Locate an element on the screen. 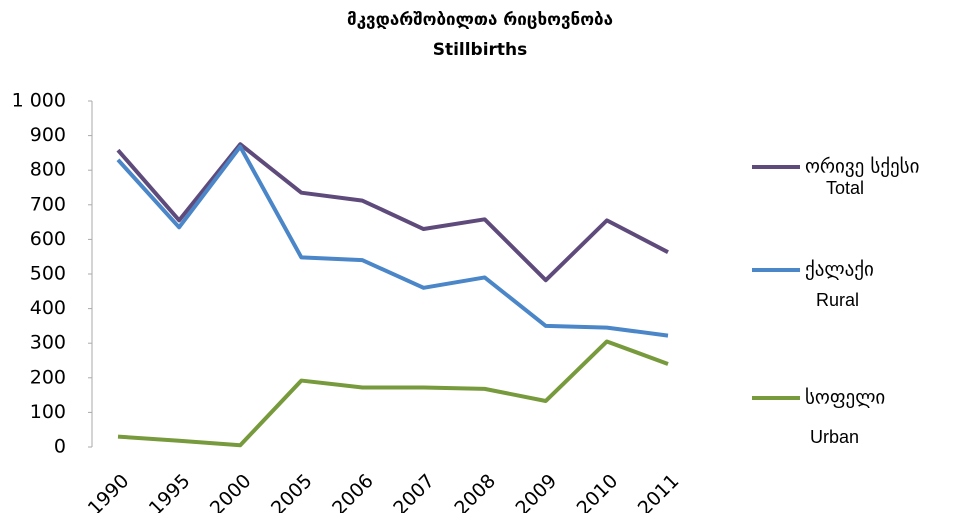 The height and width of the screenshot is (513, 974). y-tick-label: 800 is located at coordinates (48, 170).